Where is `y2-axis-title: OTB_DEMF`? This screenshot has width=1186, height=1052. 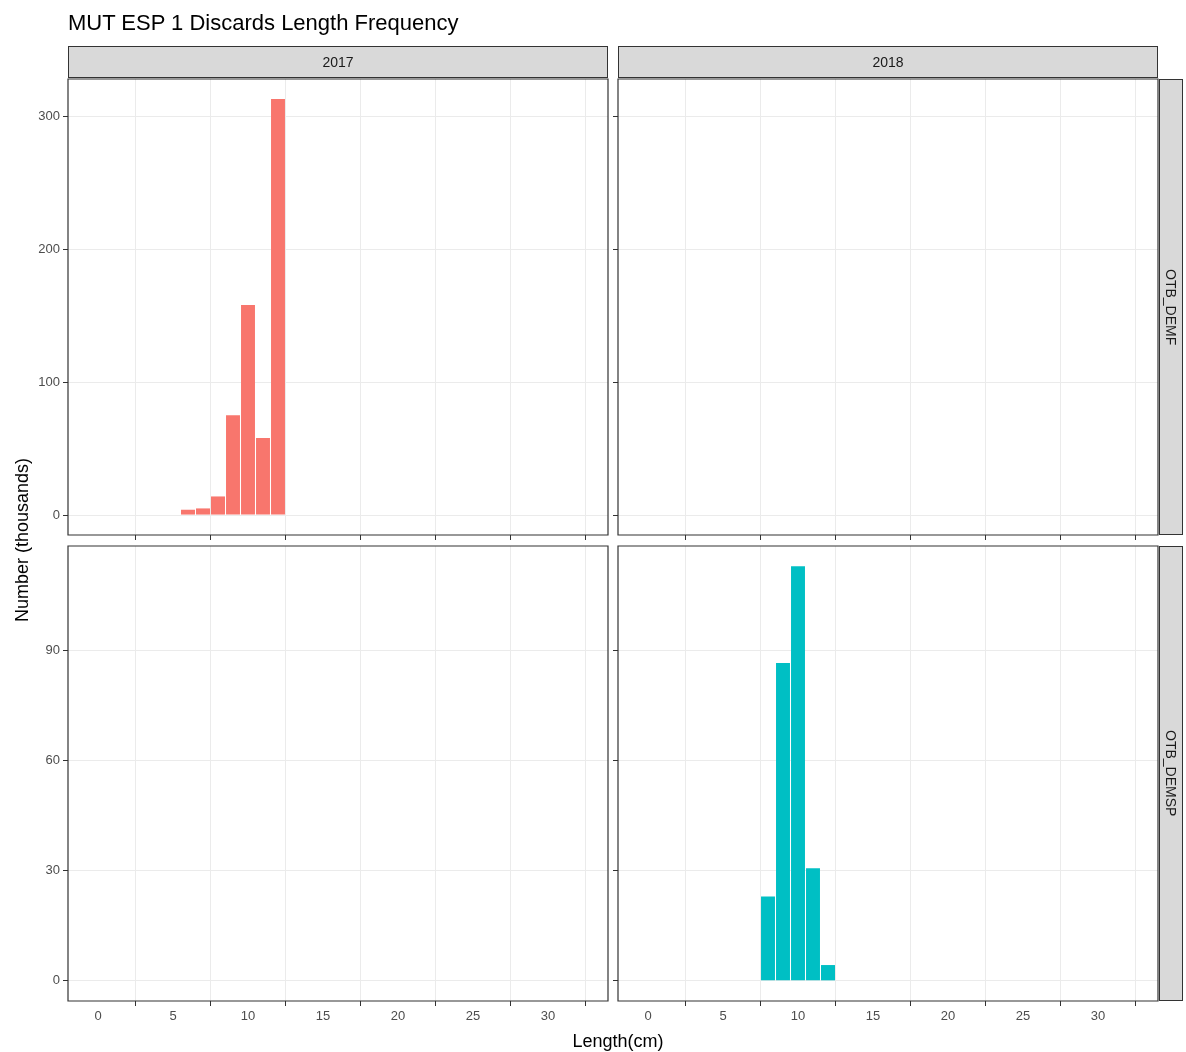
y2-axis-title: OTB_DEMF is located at coordinates (1171, 307).